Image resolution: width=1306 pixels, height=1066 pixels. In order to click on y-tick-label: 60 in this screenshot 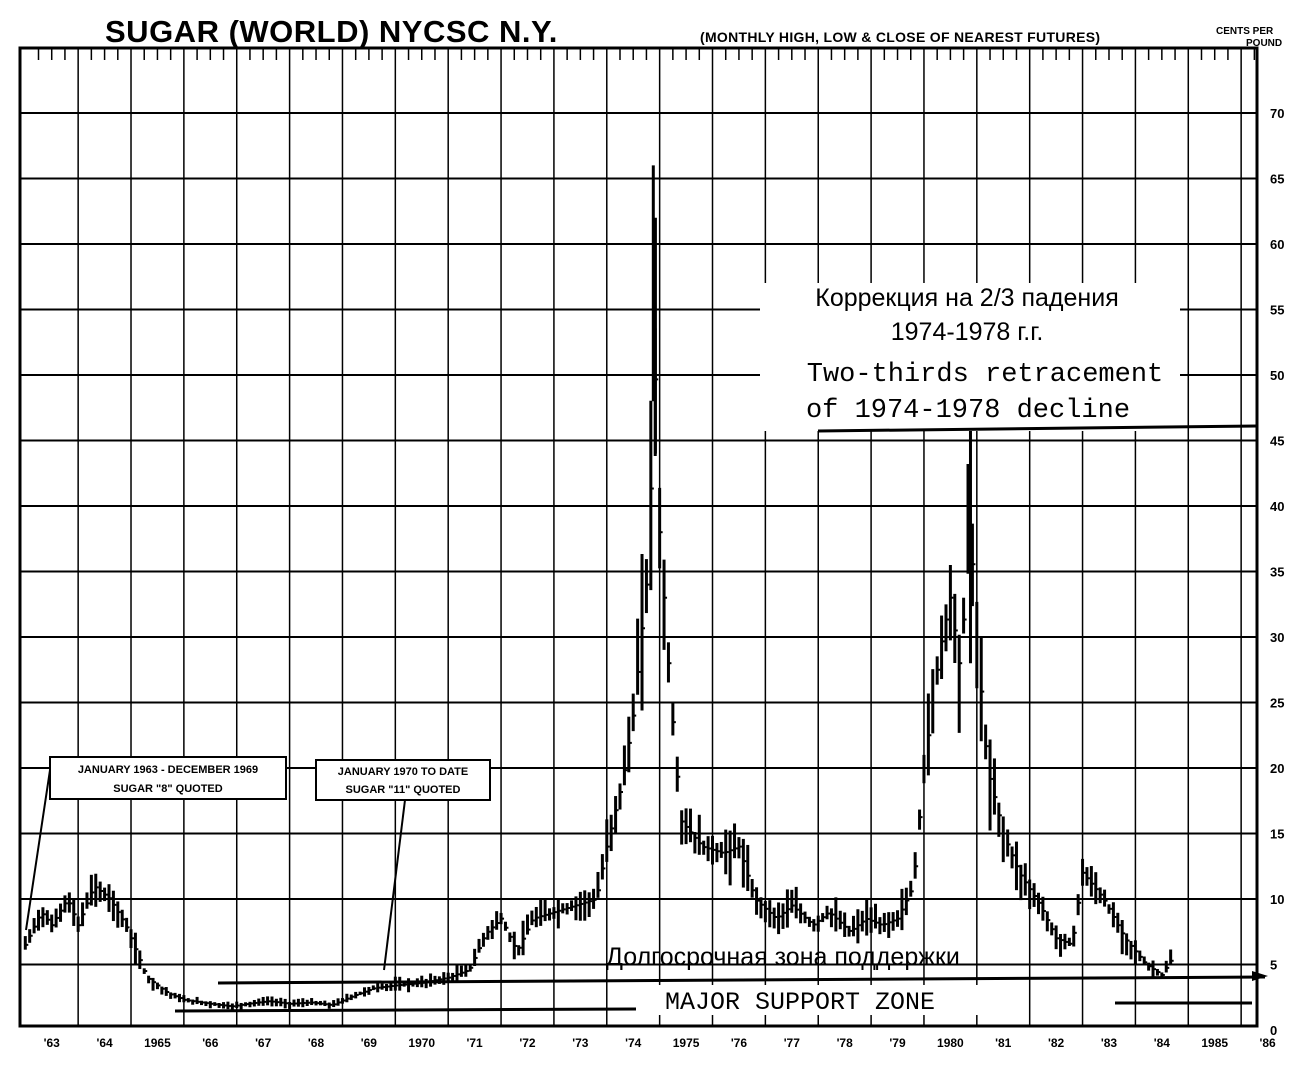, I will do `click(1277, 244)`.